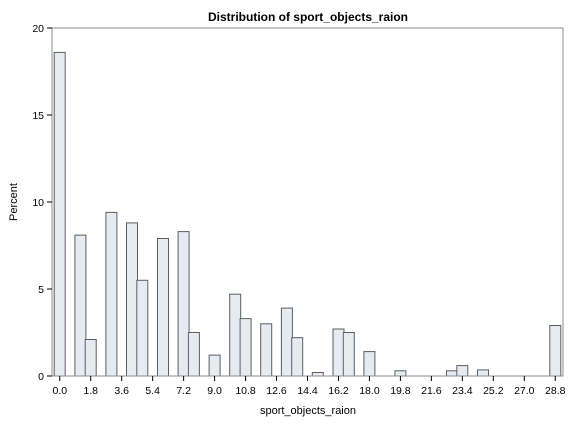 The height and width of the screenshot is (429, 572). I want to click on y-tick-label: 10, so click(38, 203).